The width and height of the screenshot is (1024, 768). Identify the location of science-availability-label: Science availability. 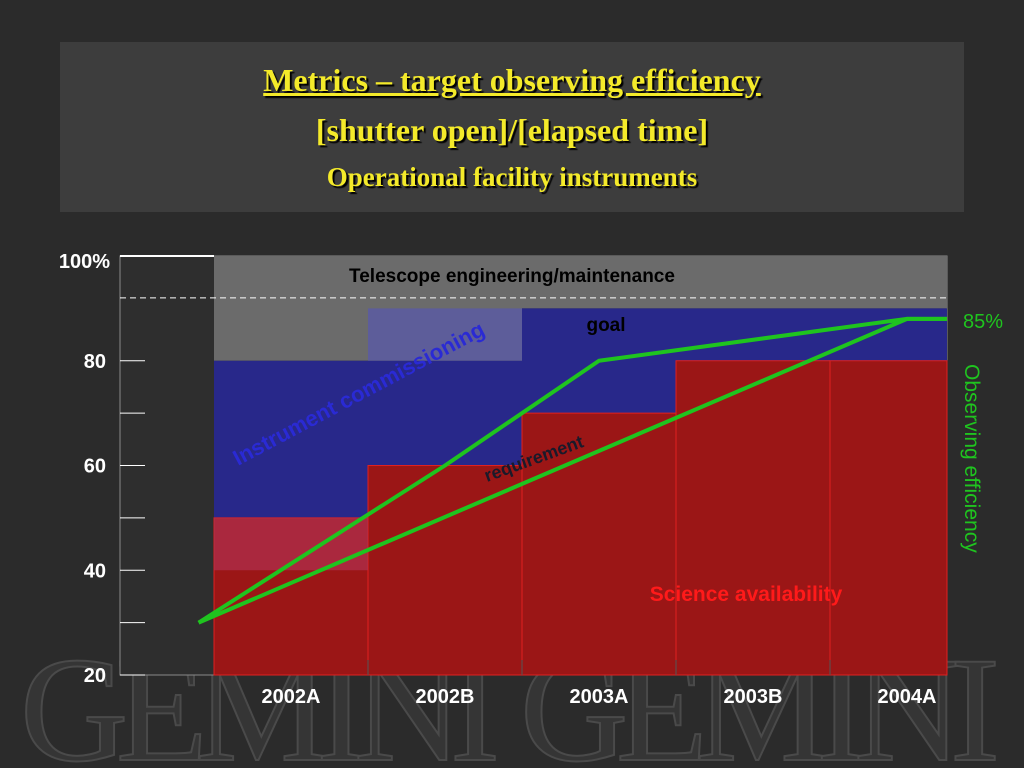
(746, 594).